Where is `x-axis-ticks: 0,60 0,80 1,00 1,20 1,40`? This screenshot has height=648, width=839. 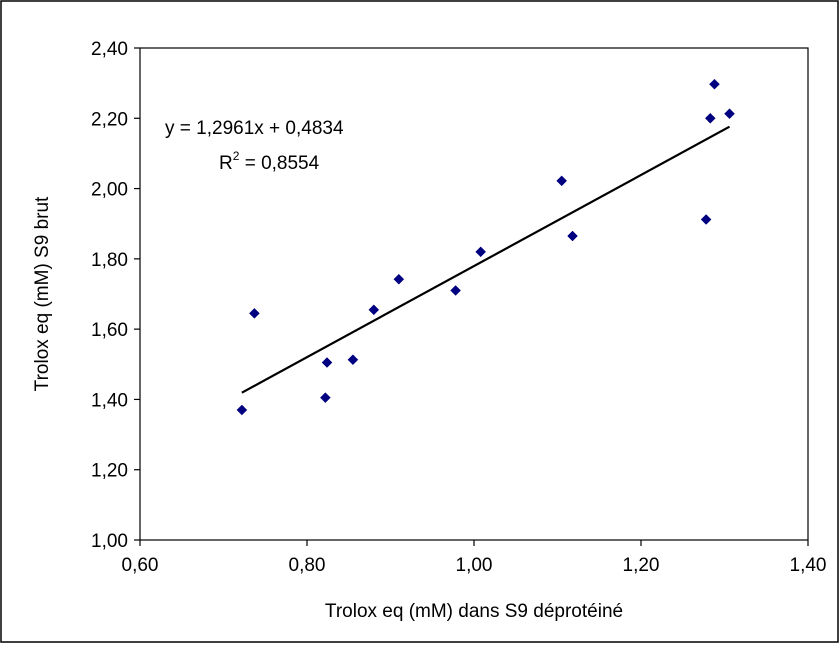 x-axis-ticks: 0,60 0,80 1,00 1,20 1,40 is located at coordinates (474, 558).